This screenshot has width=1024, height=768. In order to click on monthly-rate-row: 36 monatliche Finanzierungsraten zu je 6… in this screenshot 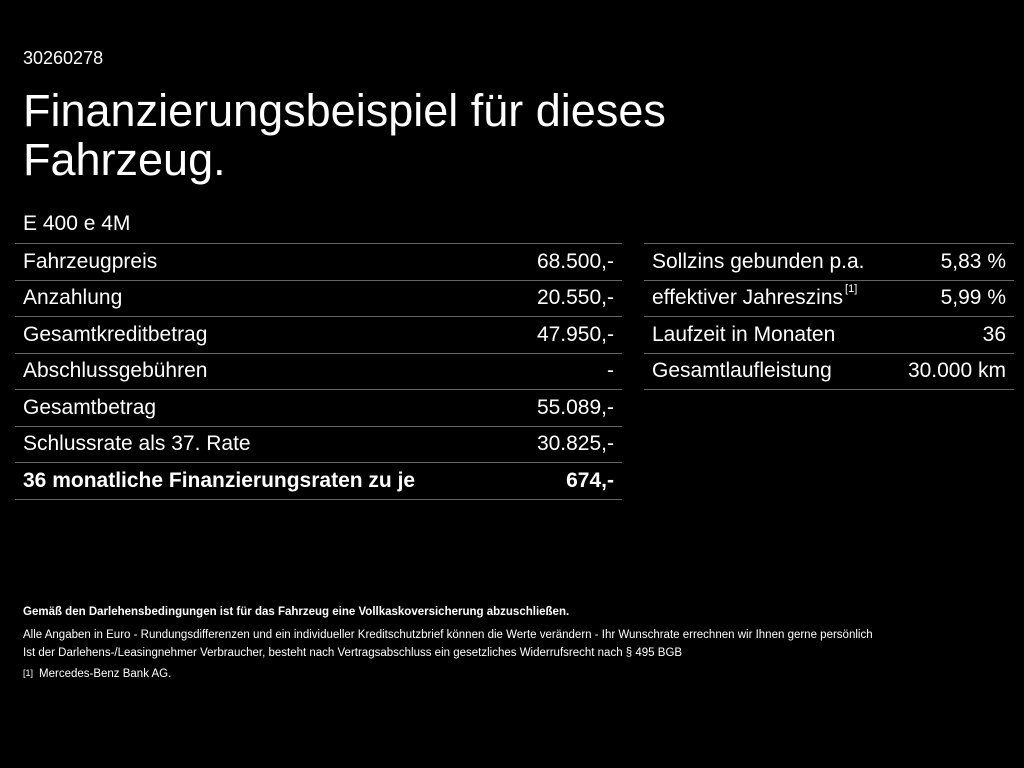, I will do `click(318, 481)`.